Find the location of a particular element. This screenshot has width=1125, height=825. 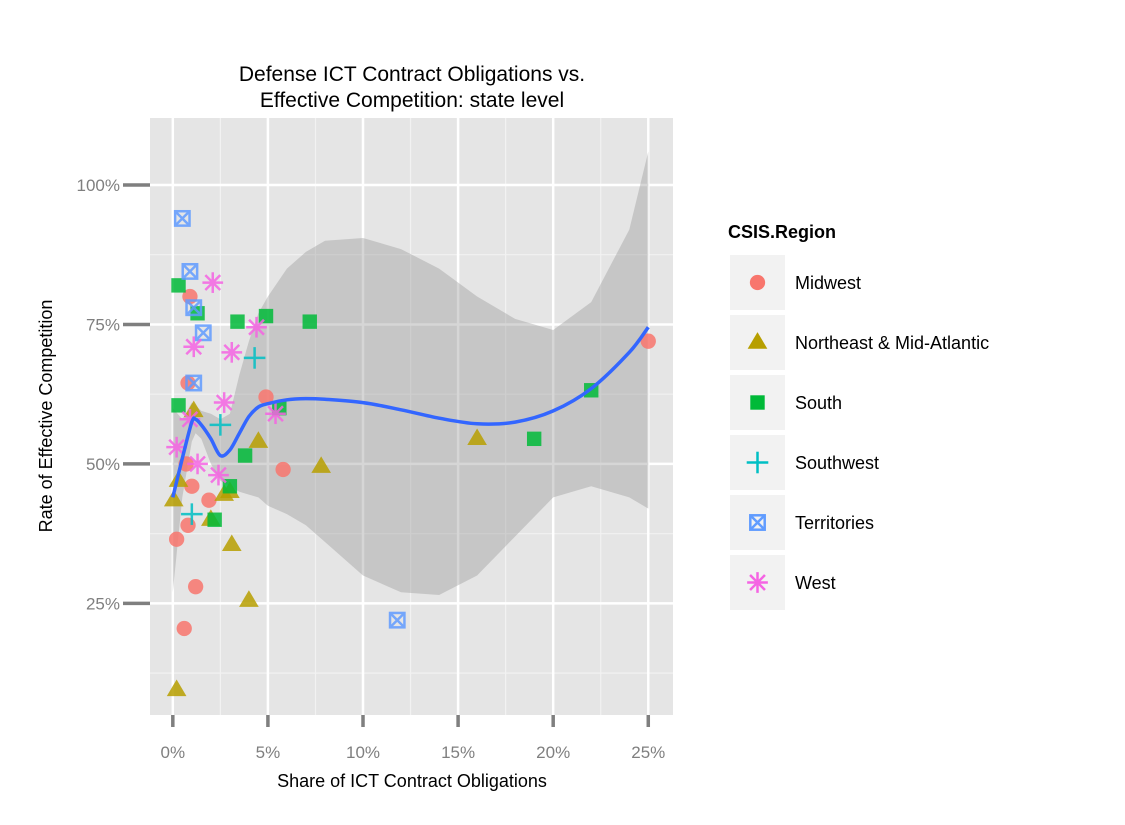

legend-label: West is located at coordinates (815, 583).